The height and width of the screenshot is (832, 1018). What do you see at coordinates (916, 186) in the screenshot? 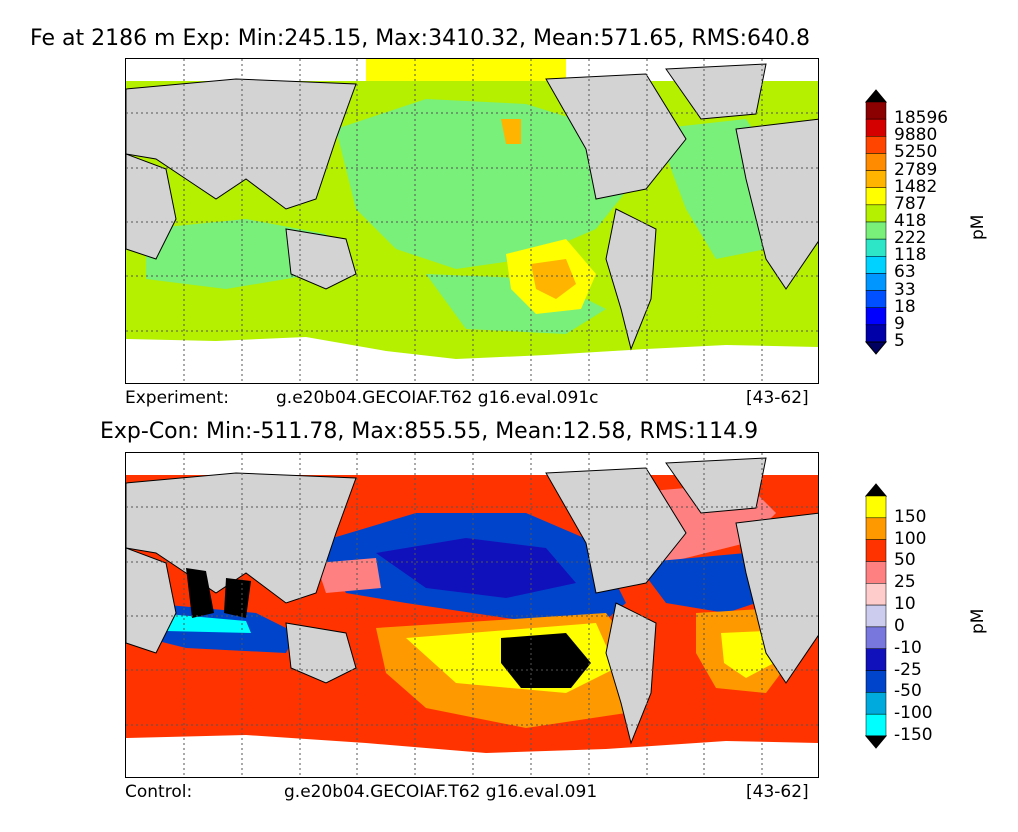
I see `top-colorbar-tick-label: 1482` at bounding box center [916, 186].